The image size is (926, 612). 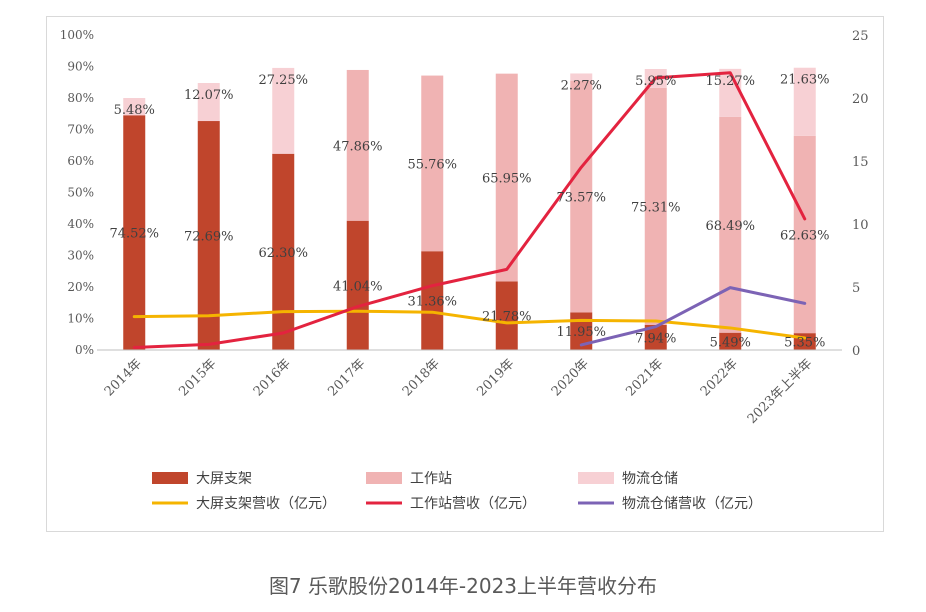 What do you see at coordinates (860, 225) in the screenshot?
I see `y-right-tick-2: 10` at bounding box center [860, 225].